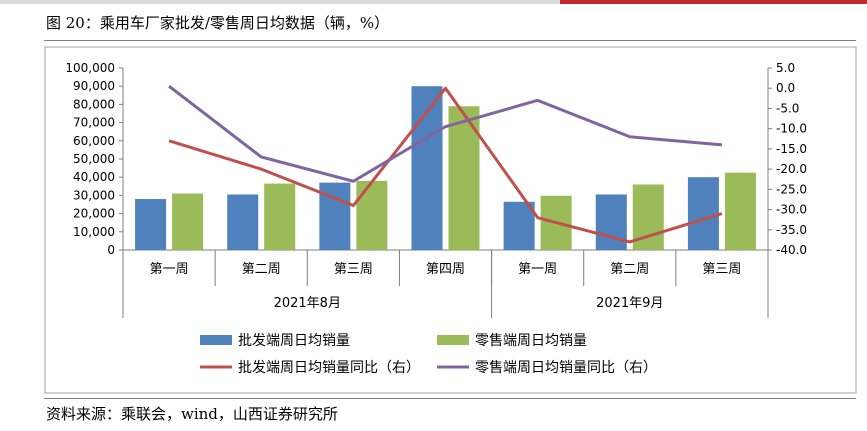 Image resolution: width=867 pixels, height=431 pixels. I want to click on legend-label: 零售端周日均销量同比（右）, so click(566, 368).